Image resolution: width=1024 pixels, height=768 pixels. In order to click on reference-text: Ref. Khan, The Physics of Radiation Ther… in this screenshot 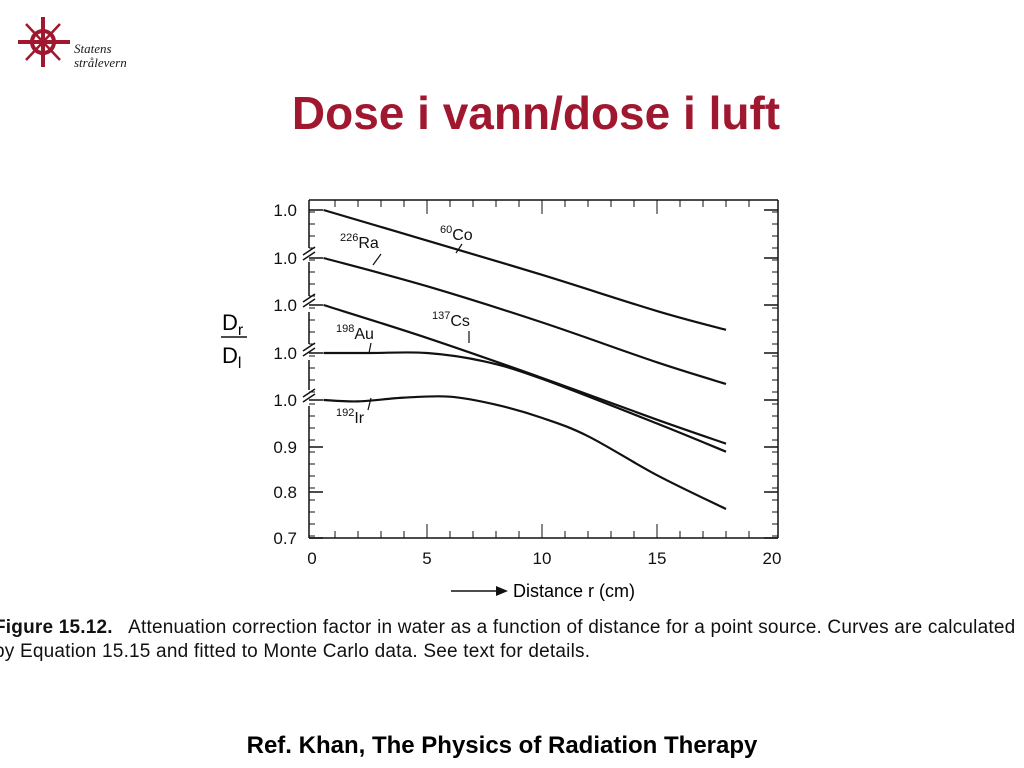, I will do `click(502, 745)`.